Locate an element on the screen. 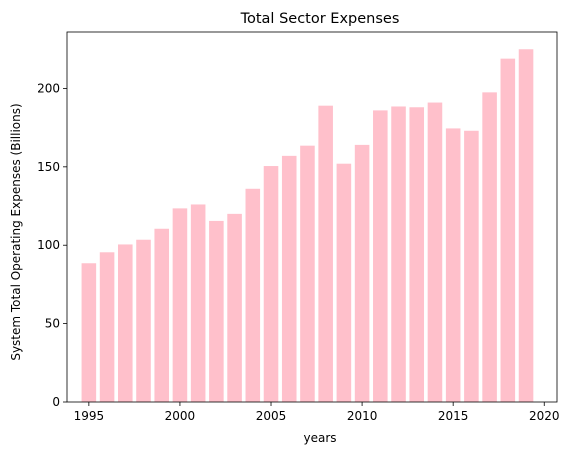 The width and height of the screenshot is (577, 455). bar-1998 is located at coordinates (143, 320).